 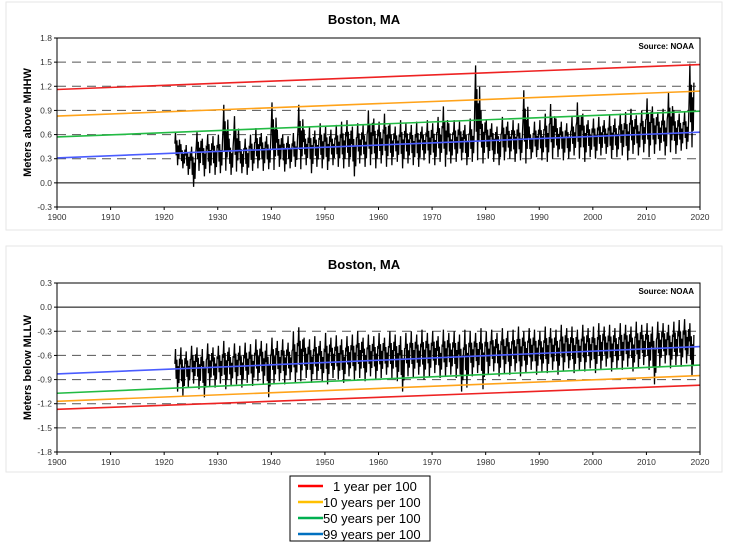 What do you see at coordinates (28, 367) in the screenshot?
I see `y-axis-label: Meters below MLLW` at bounding box center [28, 367].